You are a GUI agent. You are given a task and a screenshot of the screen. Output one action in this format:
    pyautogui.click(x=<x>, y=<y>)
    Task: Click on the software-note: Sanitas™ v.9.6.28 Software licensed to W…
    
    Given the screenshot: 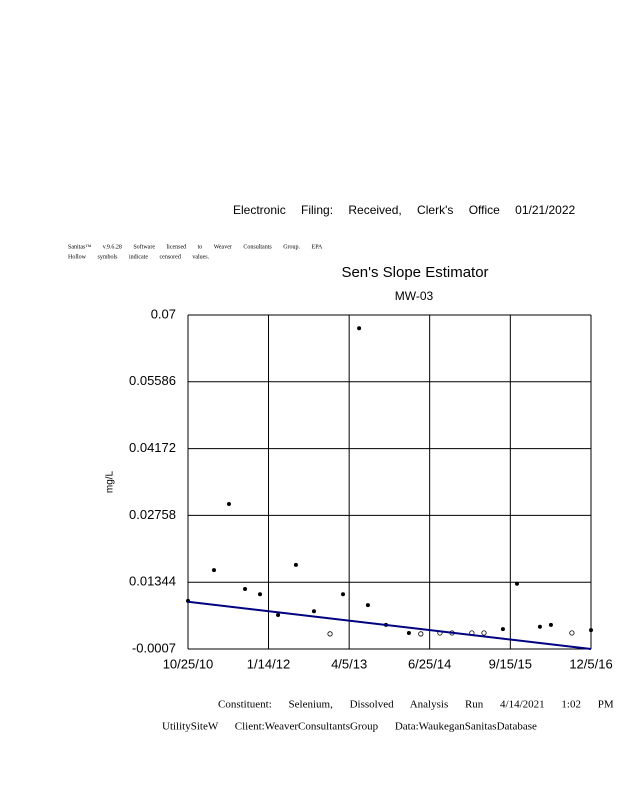 What is the action you would take?
    pyautogui.click(x=195, y=246)
    